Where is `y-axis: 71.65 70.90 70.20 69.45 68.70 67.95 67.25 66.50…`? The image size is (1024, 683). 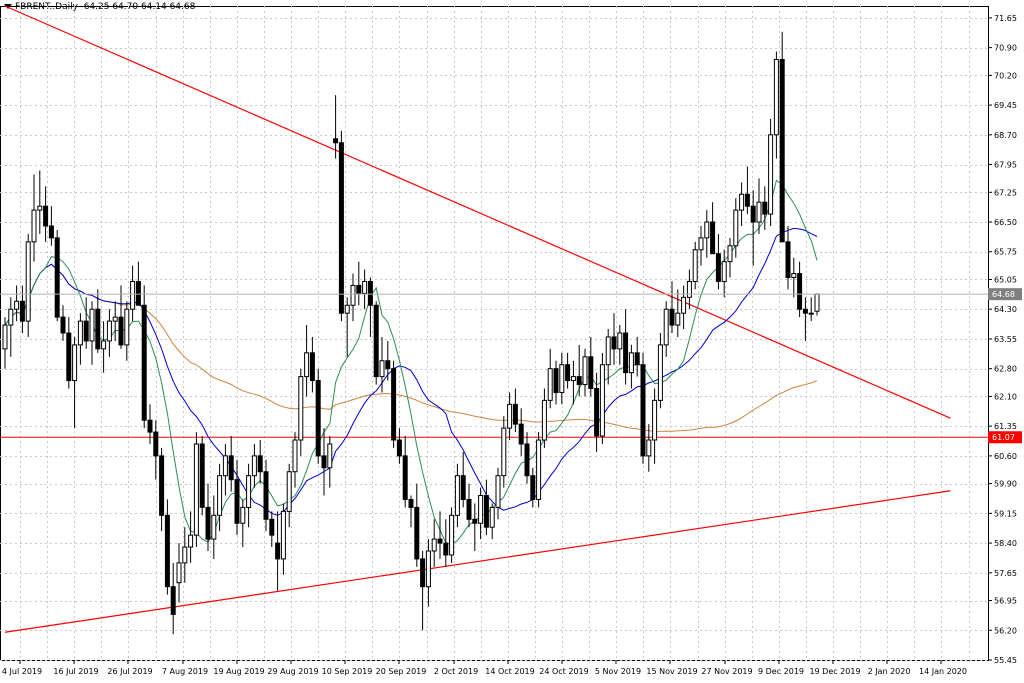 y-axis: 71.65 70.90 70.20 69.45 68.70 67.95 67.25 66.50… is located at coordinates (1002, 339).